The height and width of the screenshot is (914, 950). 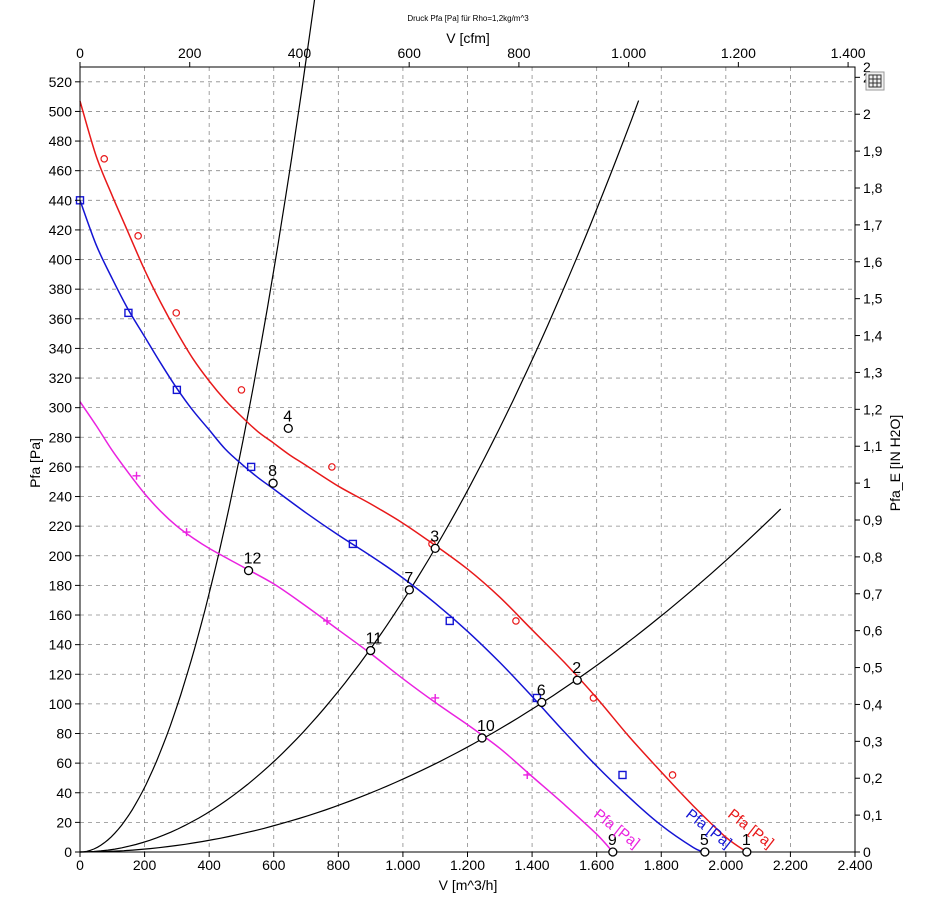 I want to click on y-tick-label: 140, so click(x=61, y=645).